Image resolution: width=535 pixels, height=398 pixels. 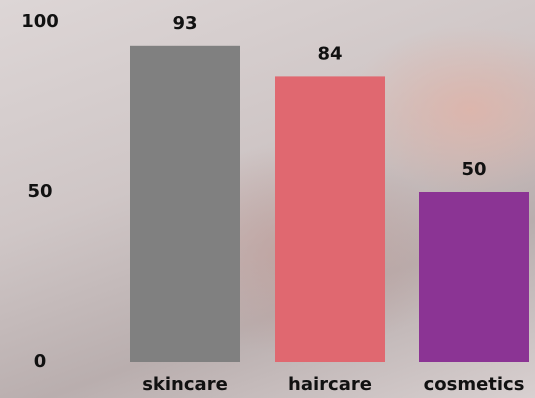 I want to click on y-tick-label: 0, so click(x=40, y=361).